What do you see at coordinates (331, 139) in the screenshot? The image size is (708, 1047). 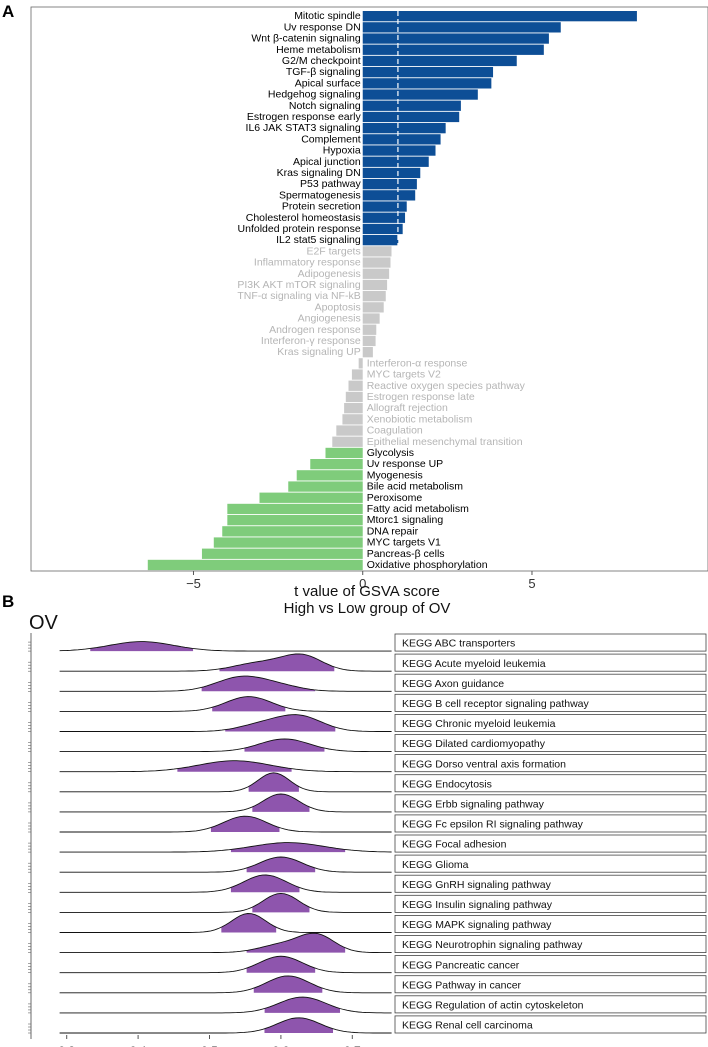 I see `bar-label: Complement` at bounding box center [331, 139].